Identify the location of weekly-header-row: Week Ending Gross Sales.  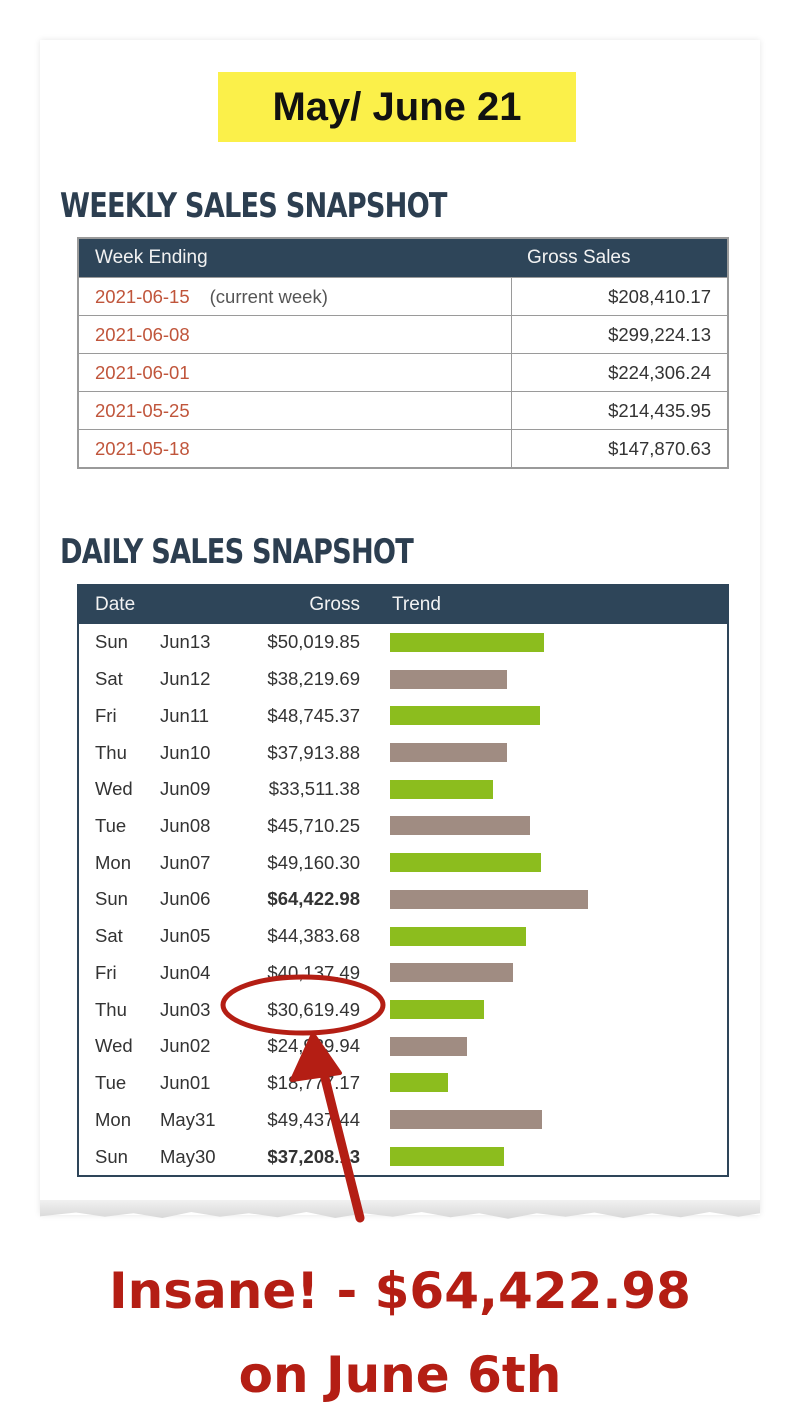
(403, 258).